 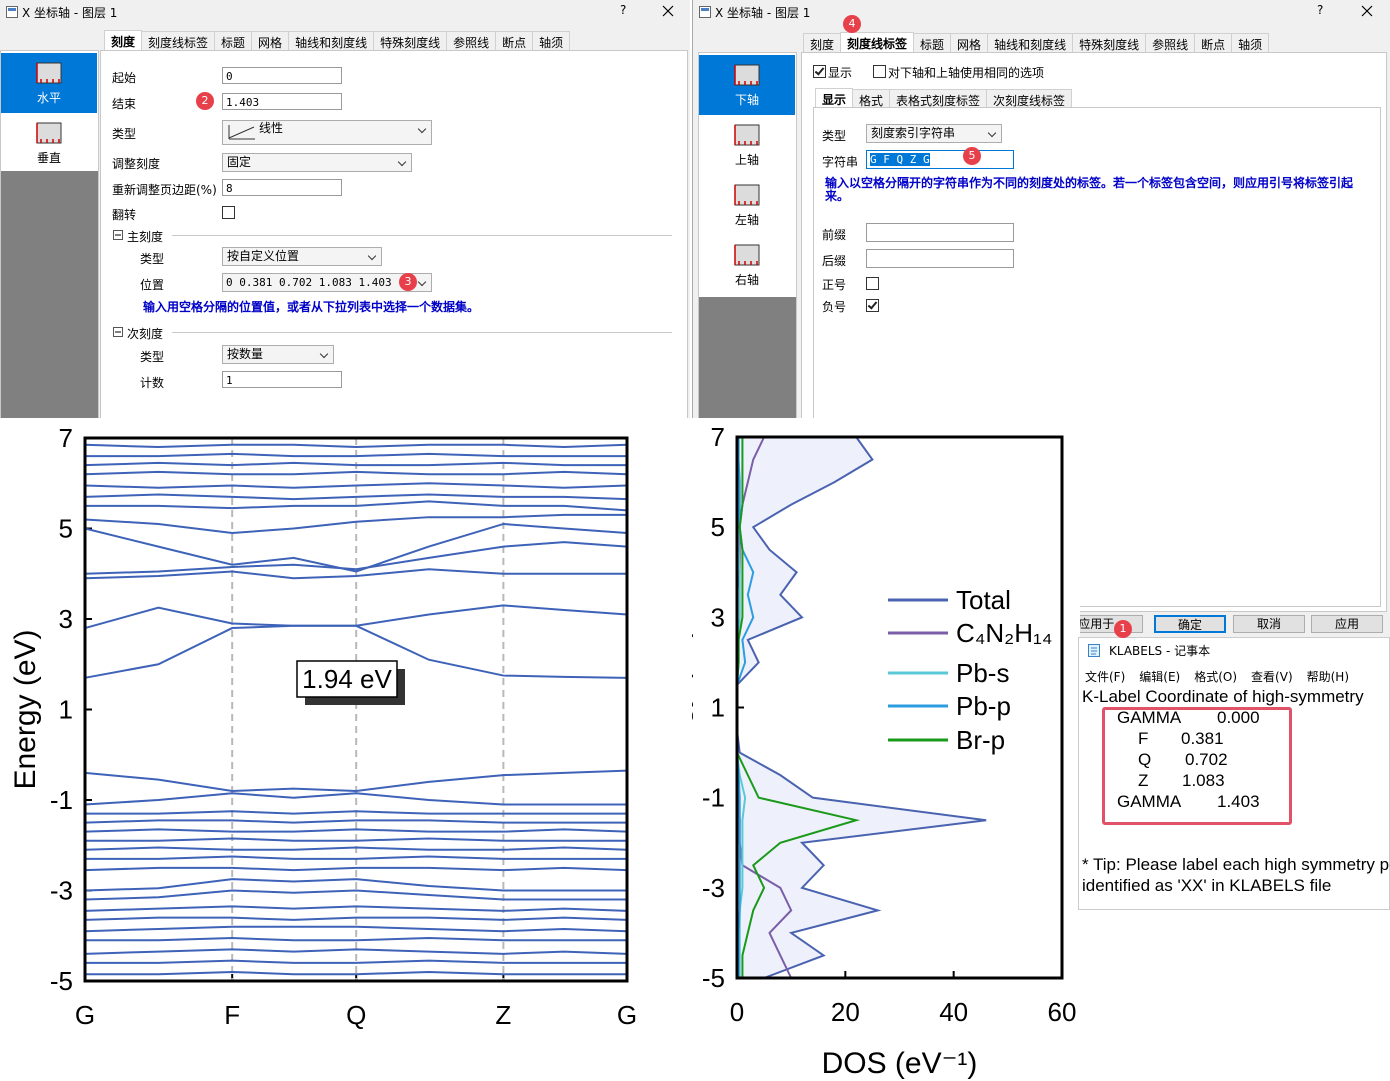 What do you see at coordinates (1272, 677) in the screenshot?
I see `menu-item: 查看(V)` at bounding box center [1272, 677].